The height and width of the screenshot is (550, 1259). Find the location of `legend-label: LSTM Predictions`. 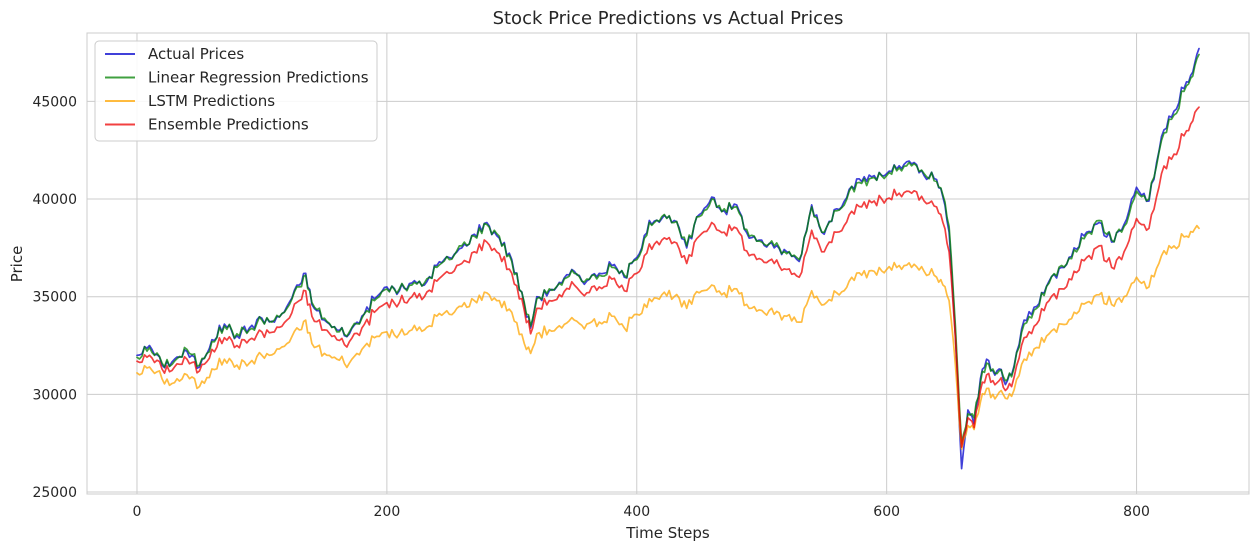

legend-label: LSTM Predictions is located at coordinates (211, 101).